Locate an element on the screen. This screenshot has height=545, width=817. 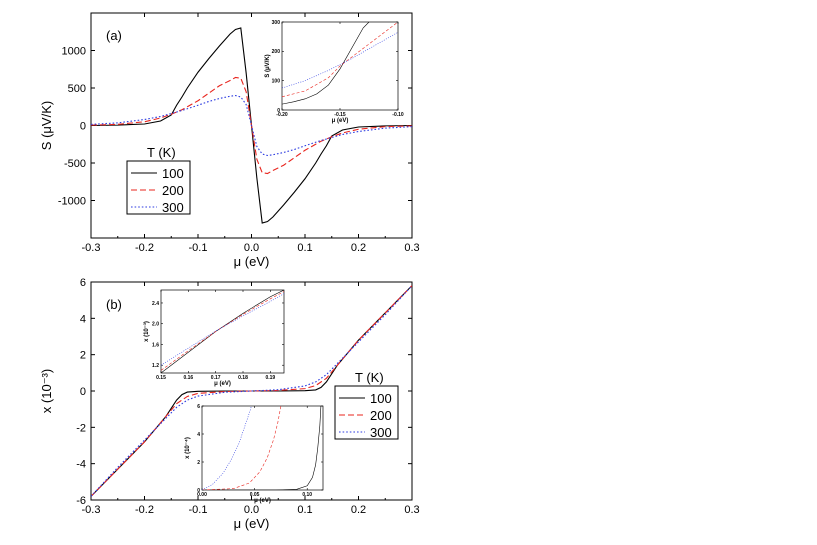
y-axis-label: x (10⁻⁴) is located at coordinates (188, 448).